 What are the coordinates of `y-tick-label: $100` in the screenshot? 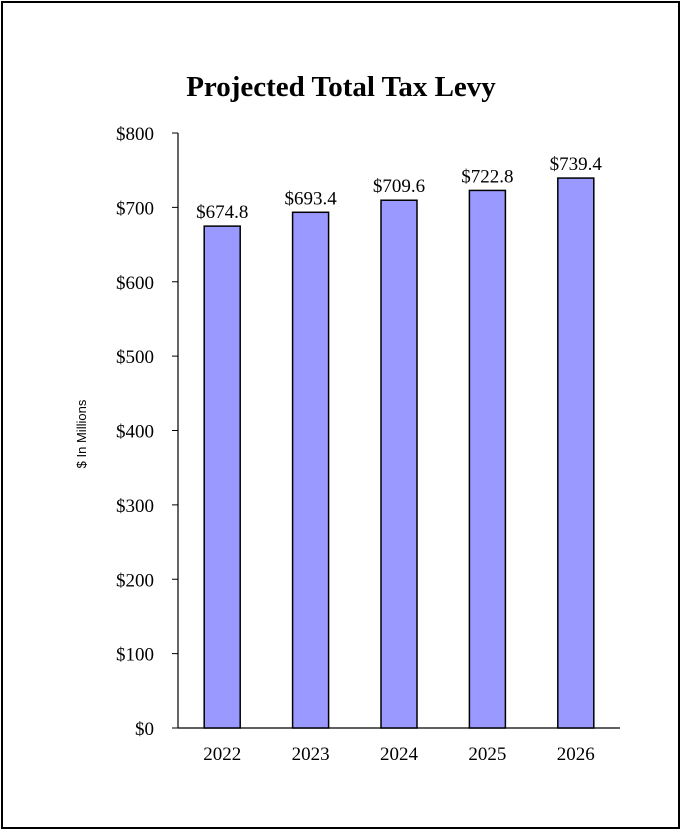 It's located at (135, 655).